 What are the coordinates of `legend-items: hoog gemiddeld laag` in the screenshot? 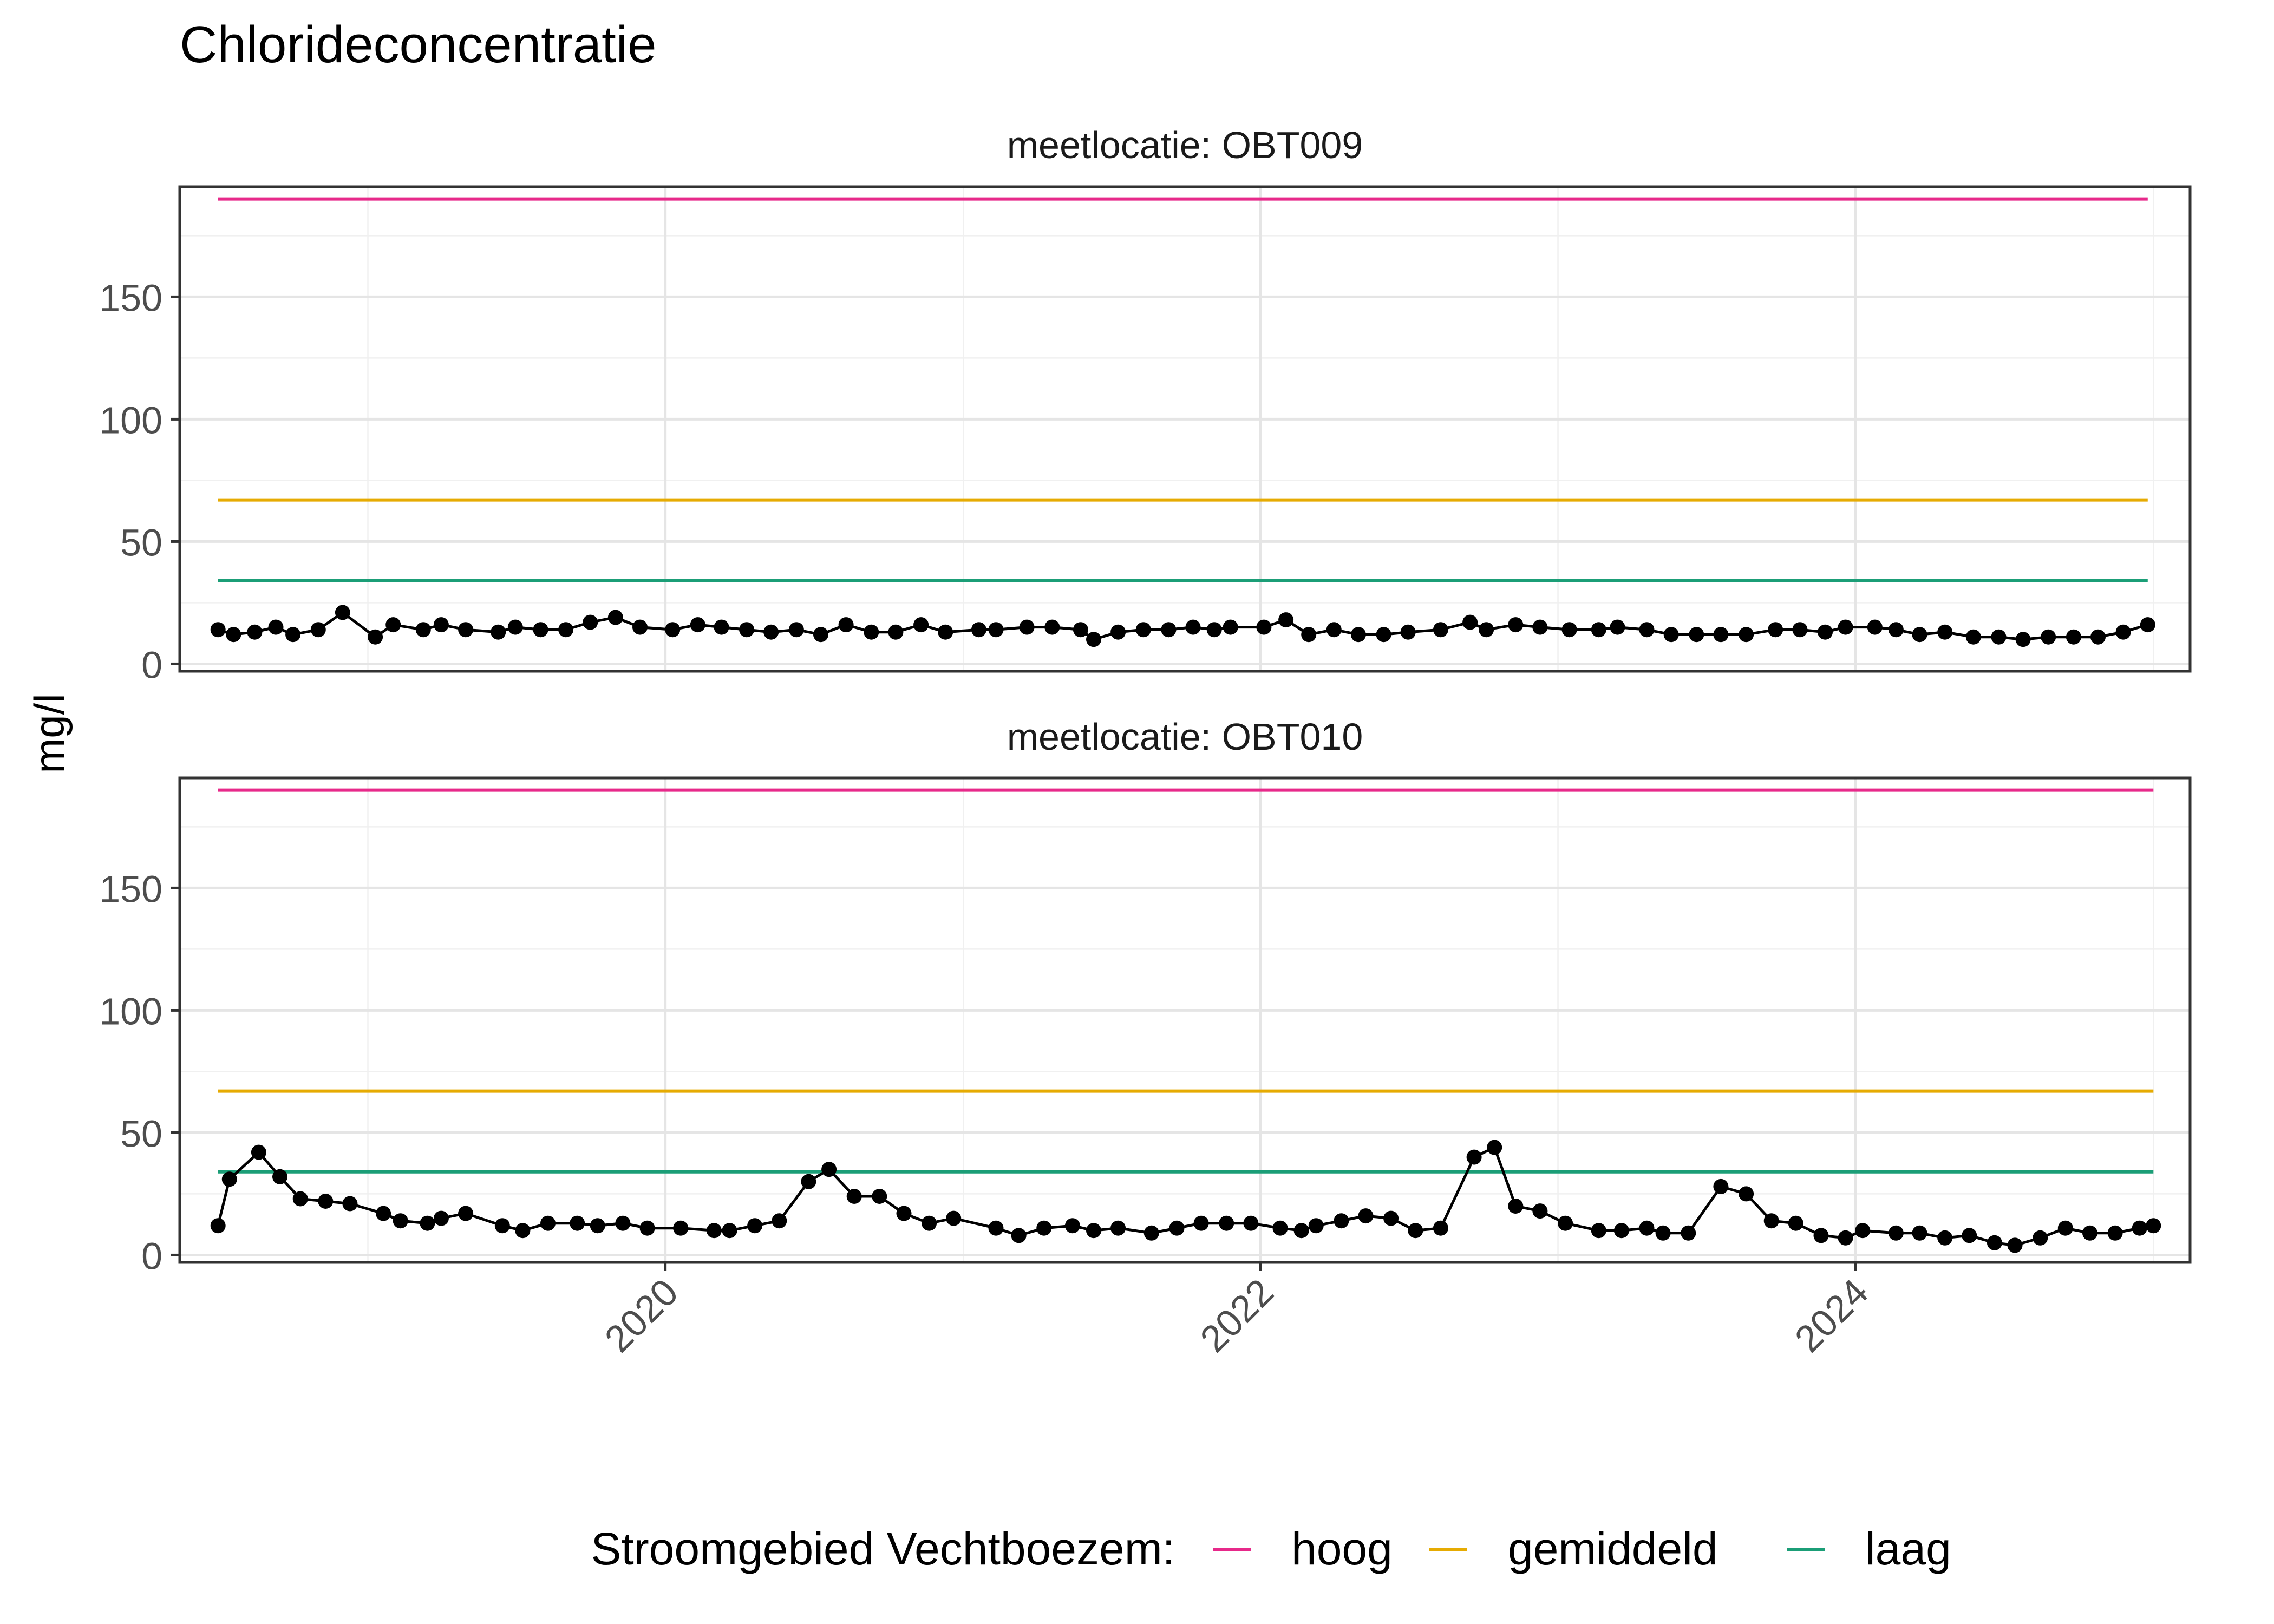 It's located at (1582, 1548).